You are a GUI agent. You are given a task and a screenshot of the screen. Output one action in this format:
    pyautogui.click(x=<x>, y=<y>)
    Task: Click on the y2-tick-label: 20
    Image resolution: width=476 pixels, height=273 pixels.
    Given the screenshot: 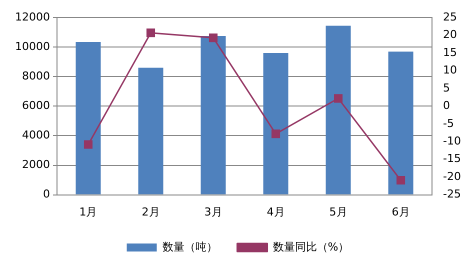 What is the action you would take?
    pyautogui.click(x=450, y=35)
    